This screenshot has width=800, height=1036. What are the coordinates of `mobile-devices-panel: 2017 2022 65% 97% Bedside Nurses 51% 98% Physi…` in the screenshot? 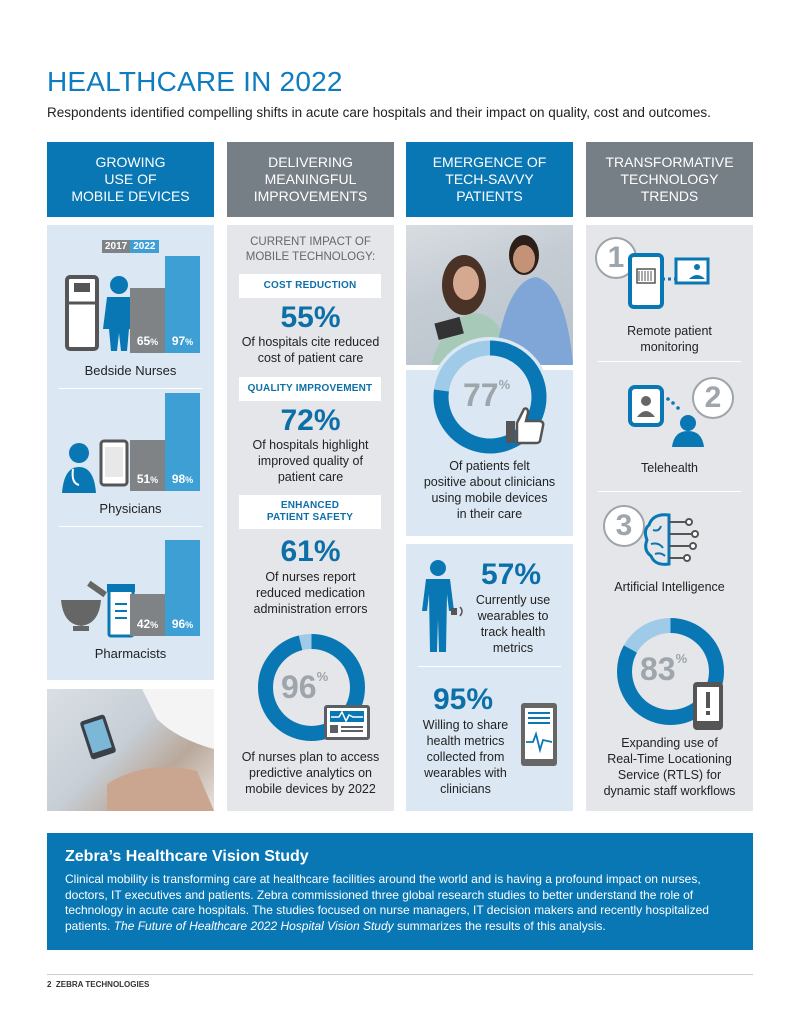 It's located at (130, 452).